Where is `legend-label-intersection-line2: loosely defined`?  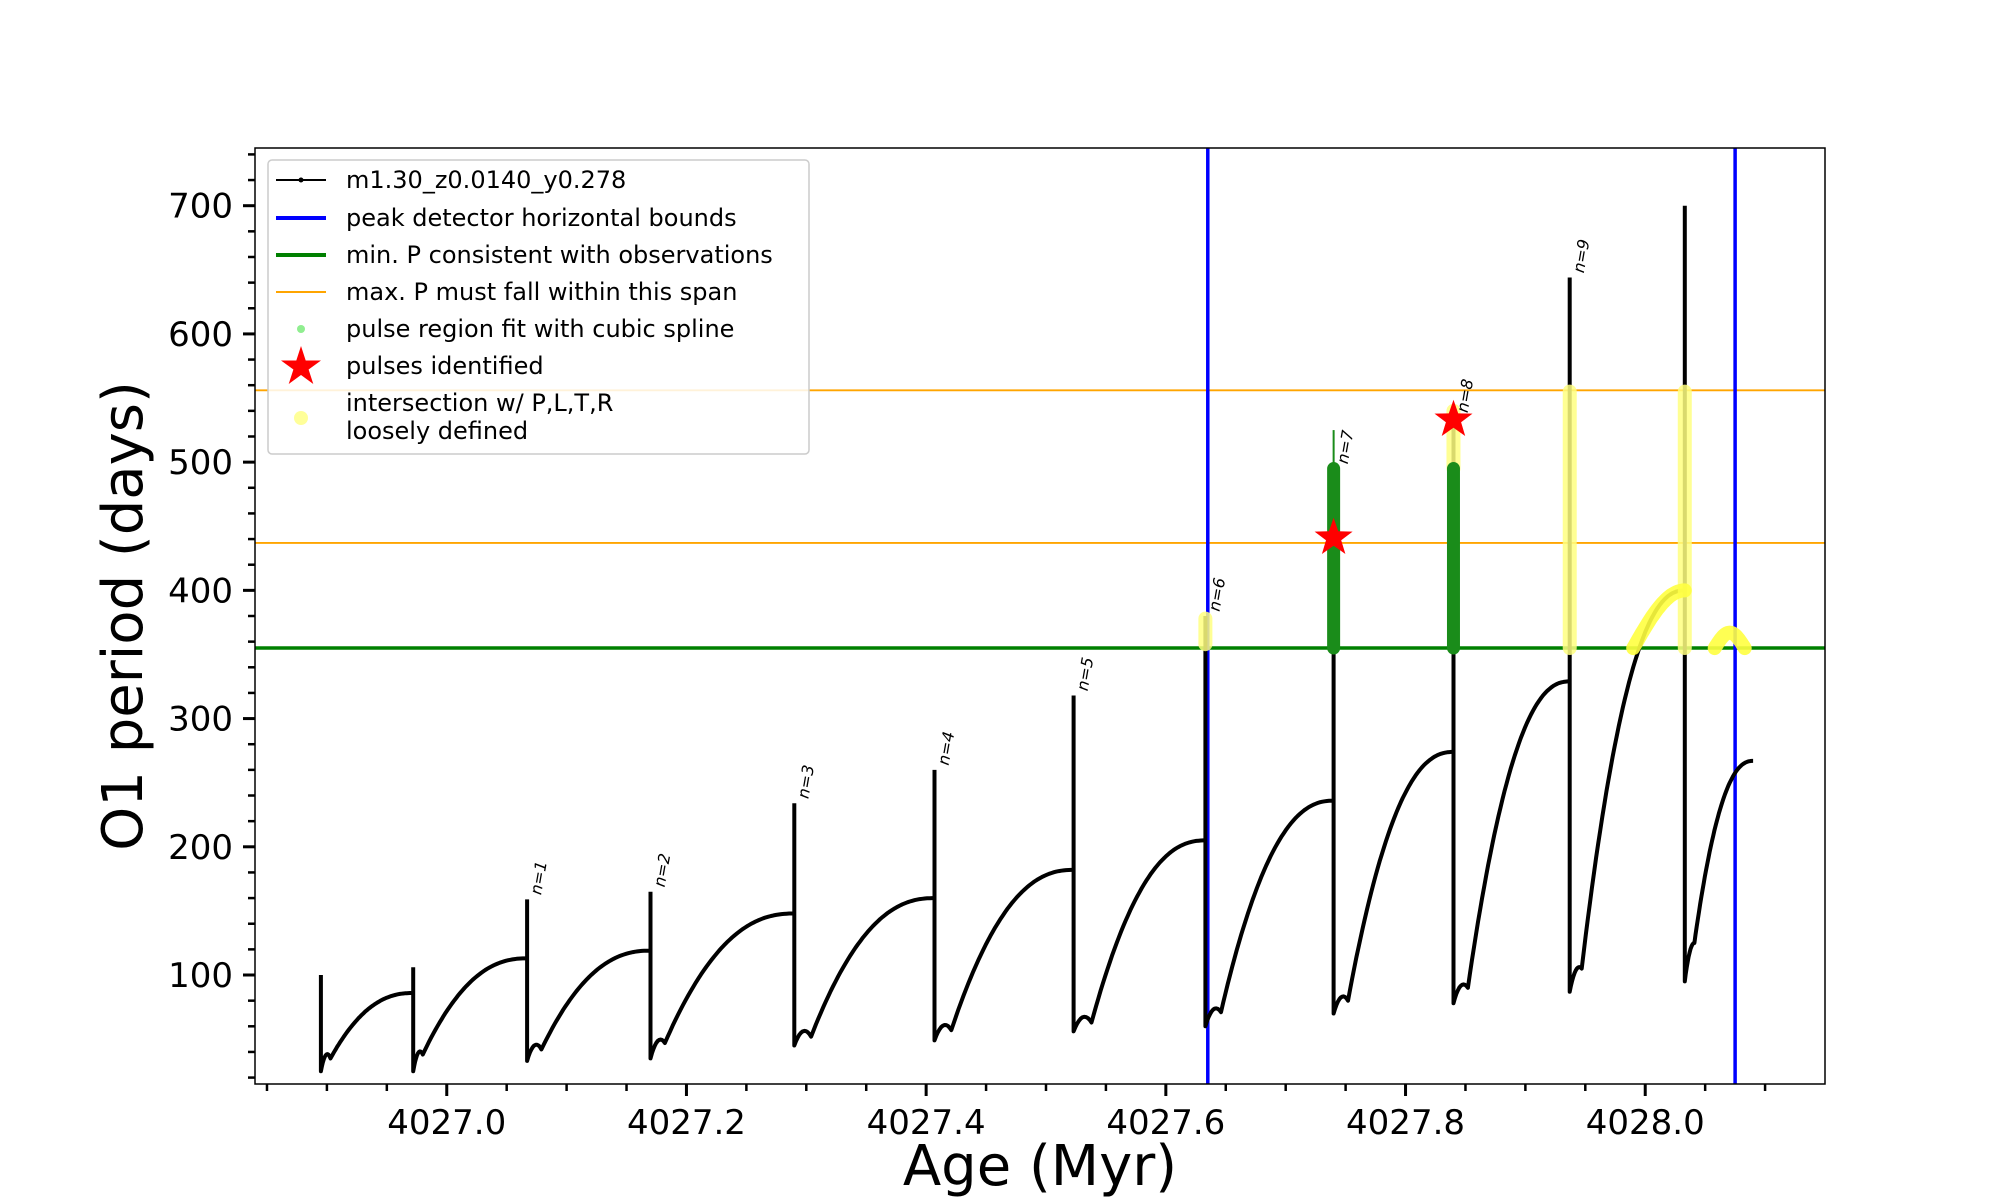 legend-label-intersection-line2: loosely defined is located at coordinates (437, 431).